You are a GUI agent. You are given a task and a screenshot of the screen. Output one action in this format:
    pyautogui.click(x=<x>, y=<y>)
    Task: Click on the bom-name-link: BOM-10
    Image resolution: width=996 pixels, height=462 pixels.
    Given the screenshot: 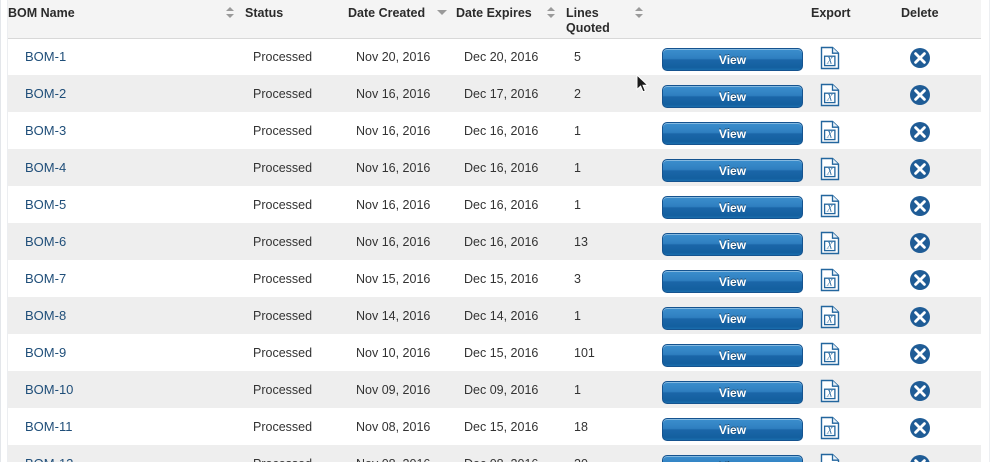 What is the action you would take?
    pyautogui.click(x=49, y=389)
    